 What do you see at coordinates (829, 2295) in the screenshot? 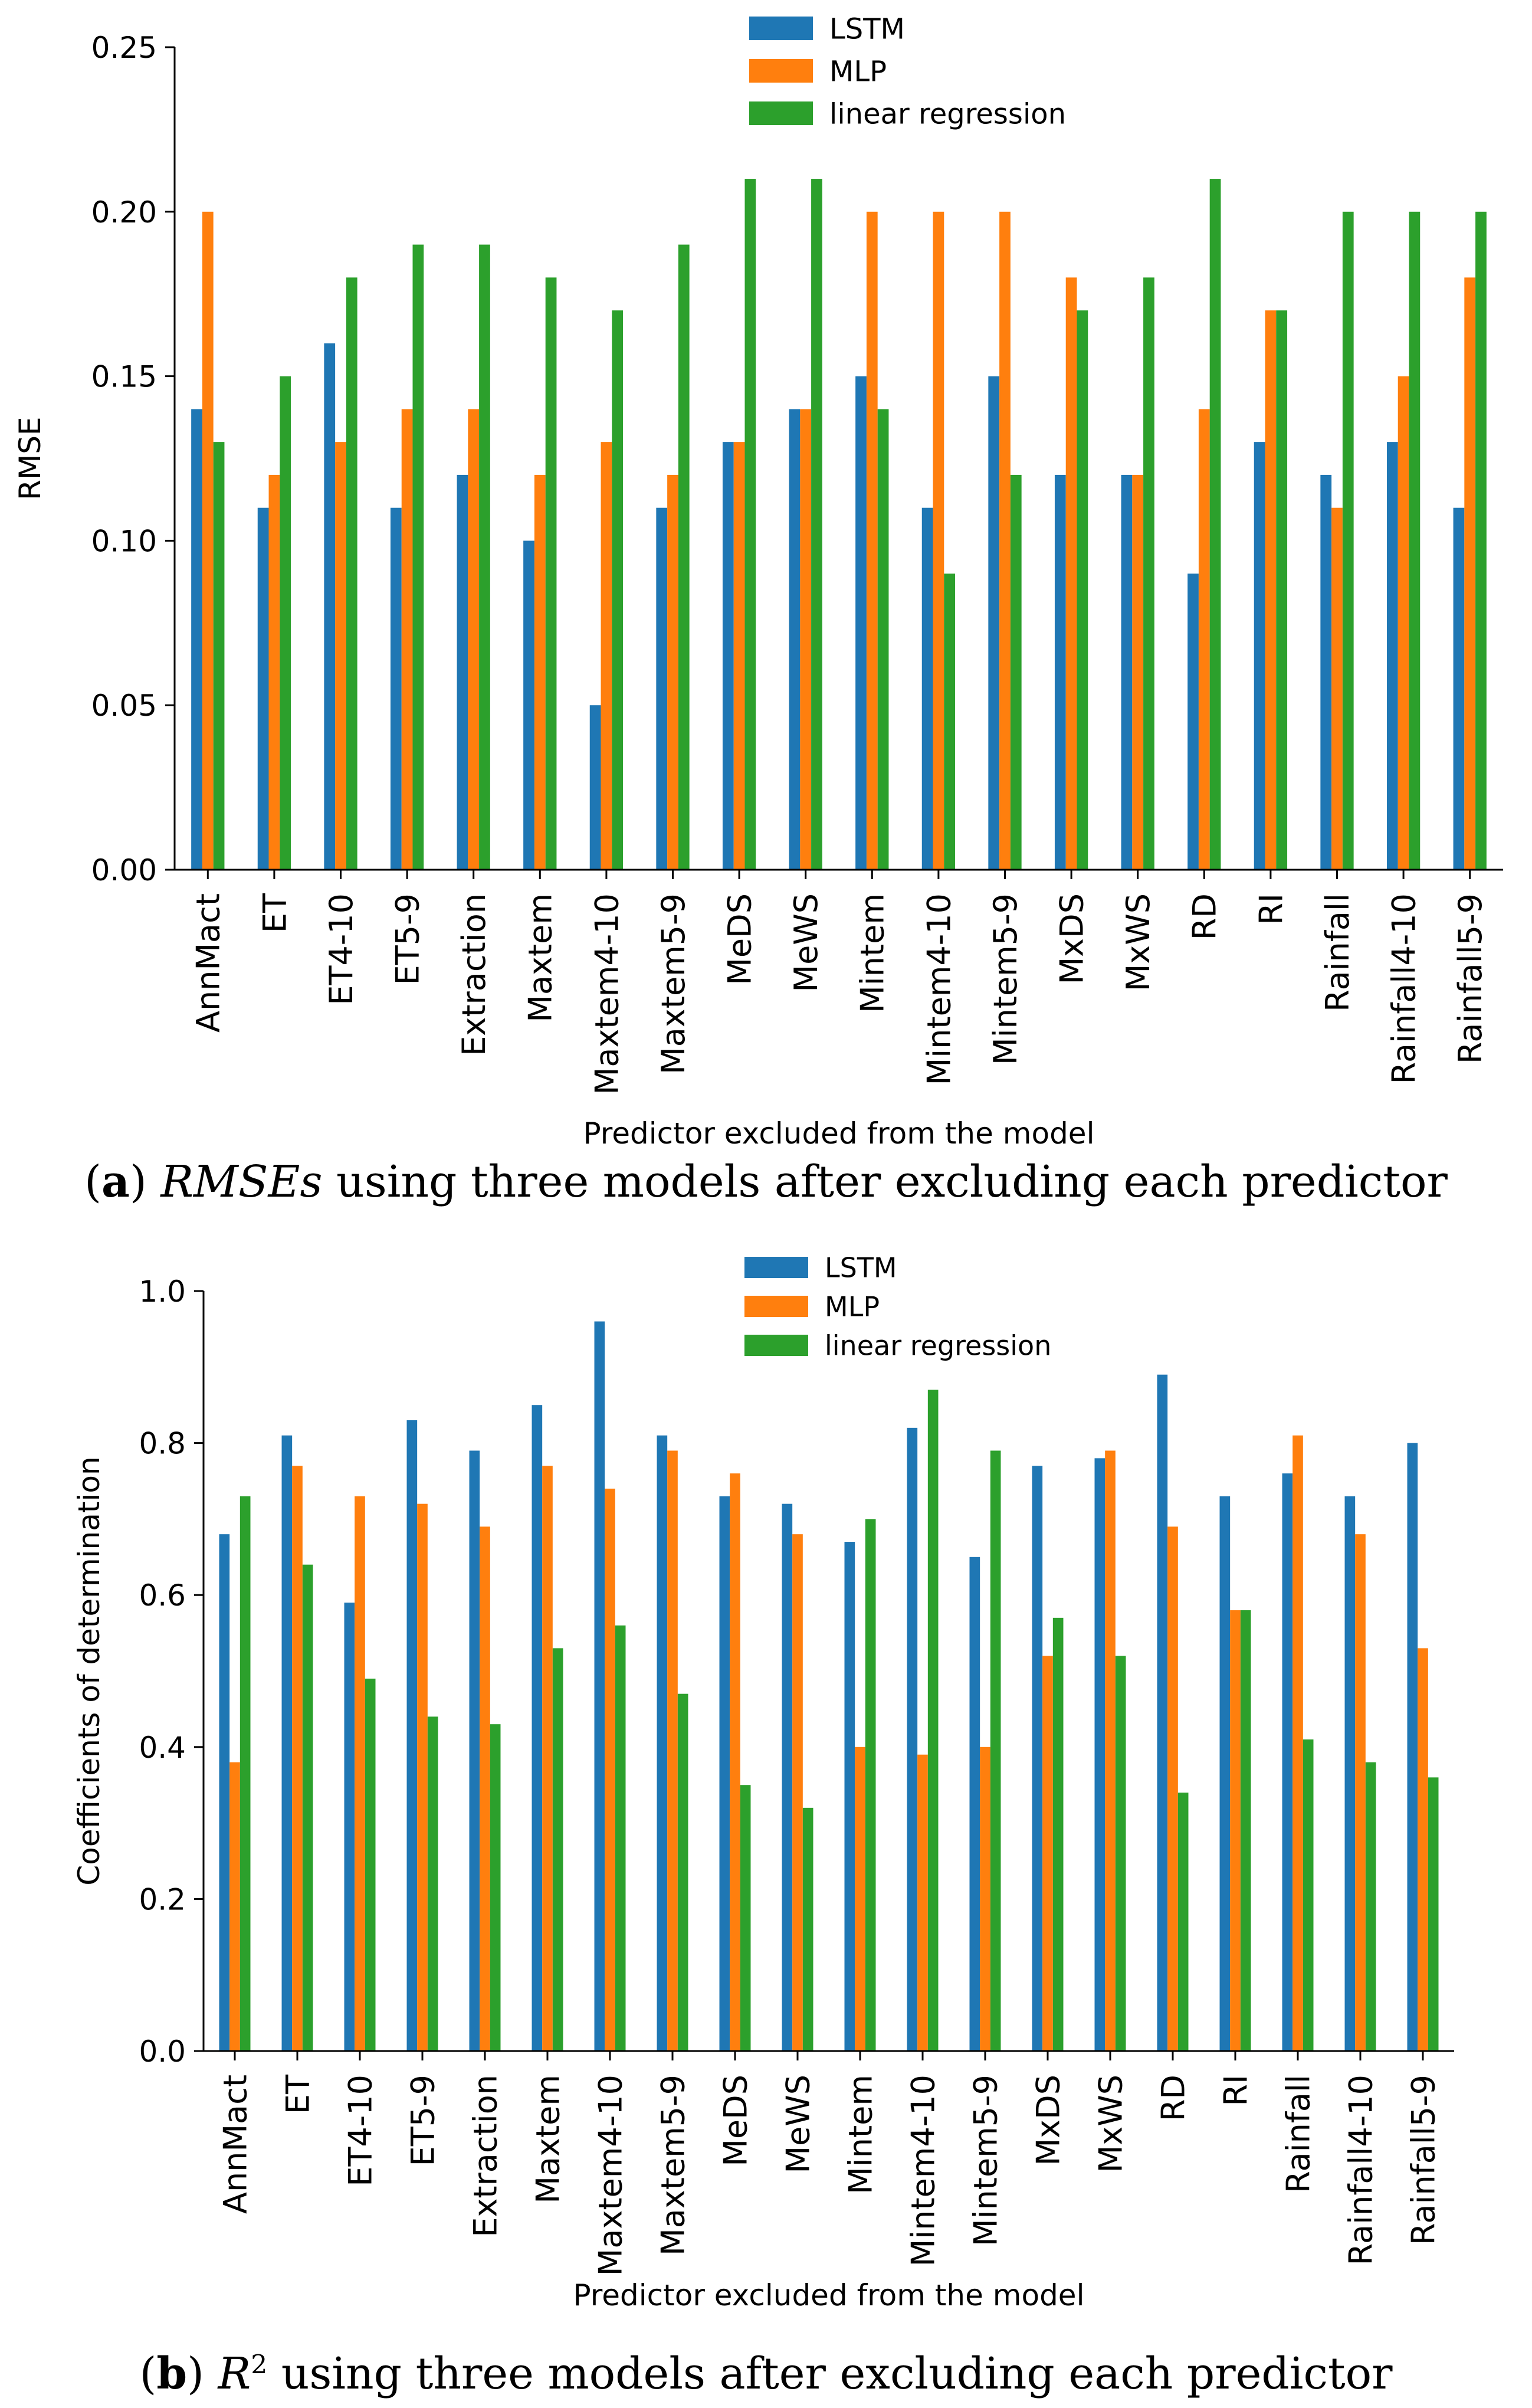
I see `x-axis-label: Predictor excluded from the model` at bounding box center [829, 2295].